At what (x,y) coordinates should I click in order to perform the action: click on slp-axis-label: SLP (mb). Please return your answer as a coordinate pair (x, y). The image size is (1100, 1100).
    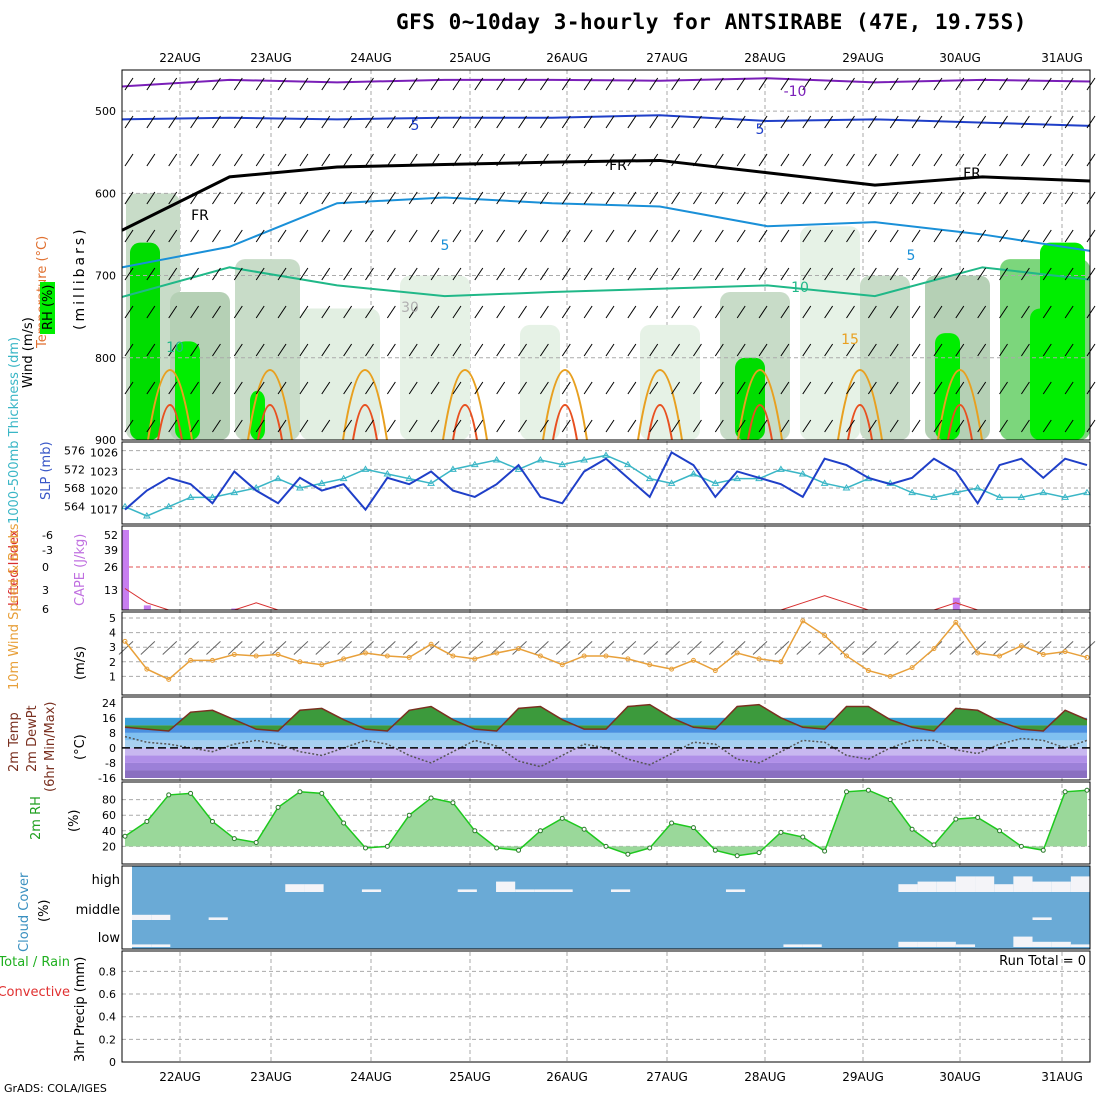
    Looking at the image, I should click on (46, 470).